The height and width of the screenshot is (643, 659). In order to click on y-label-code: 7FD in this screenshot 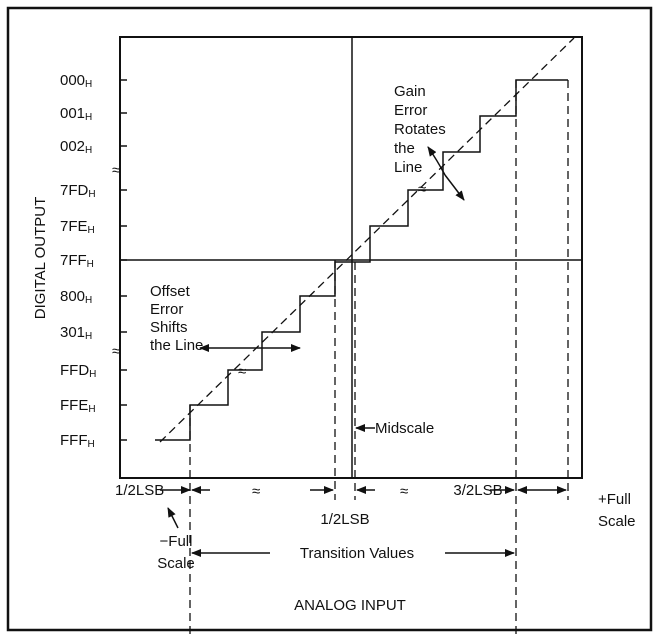, I will do `click(74, 190)`.